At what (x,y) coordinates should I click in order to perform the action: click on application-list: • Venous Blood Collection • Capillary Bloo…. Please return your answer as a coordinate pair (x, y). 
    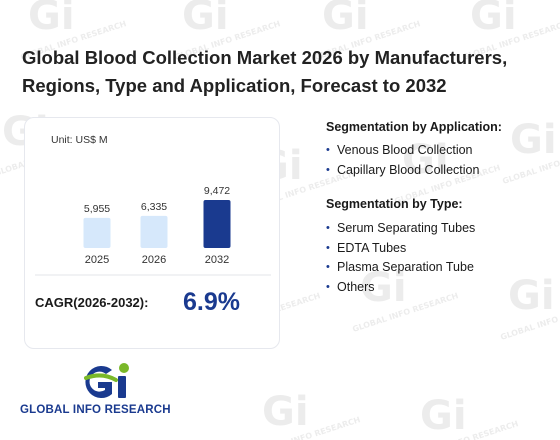
    Looking at the image, I should click on (402, 160).